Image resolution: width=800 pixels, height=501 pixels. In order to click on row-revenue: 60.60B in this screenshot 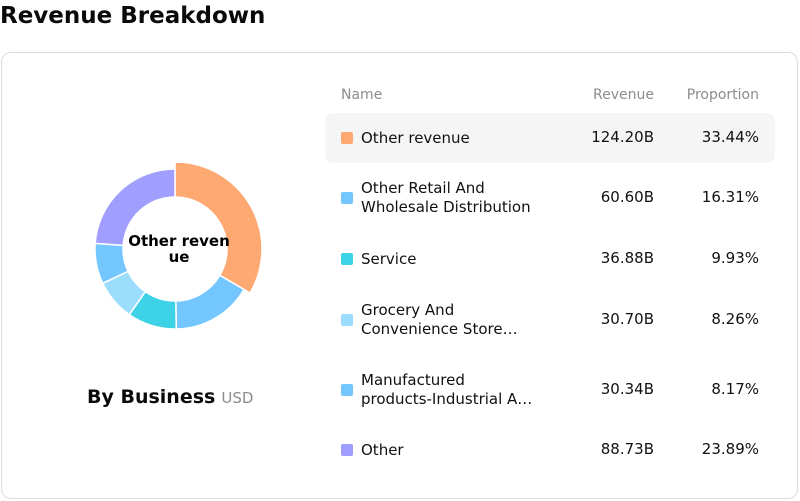, I will do `click(627, 197)`.